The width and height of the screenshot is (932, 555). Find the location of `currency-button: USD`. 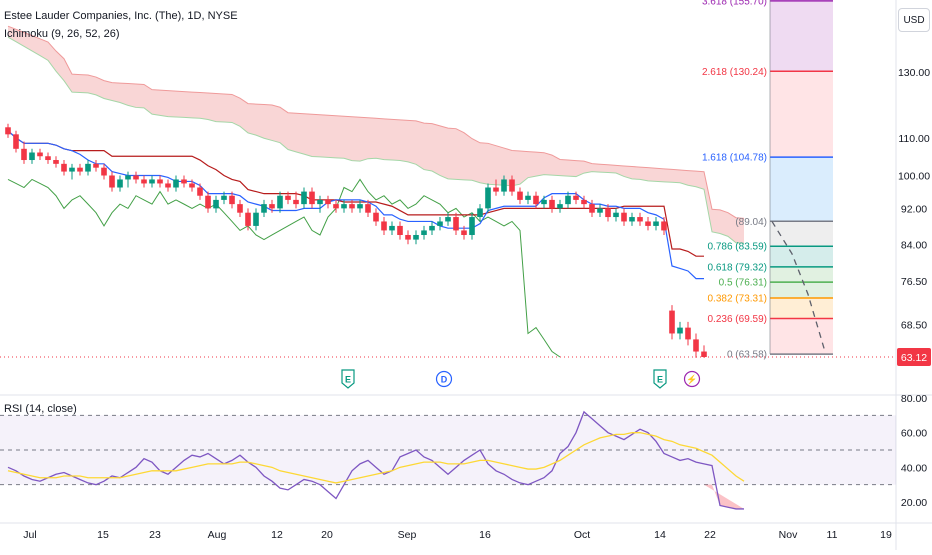

currency-button: USD is located at coordinates (914, 20).